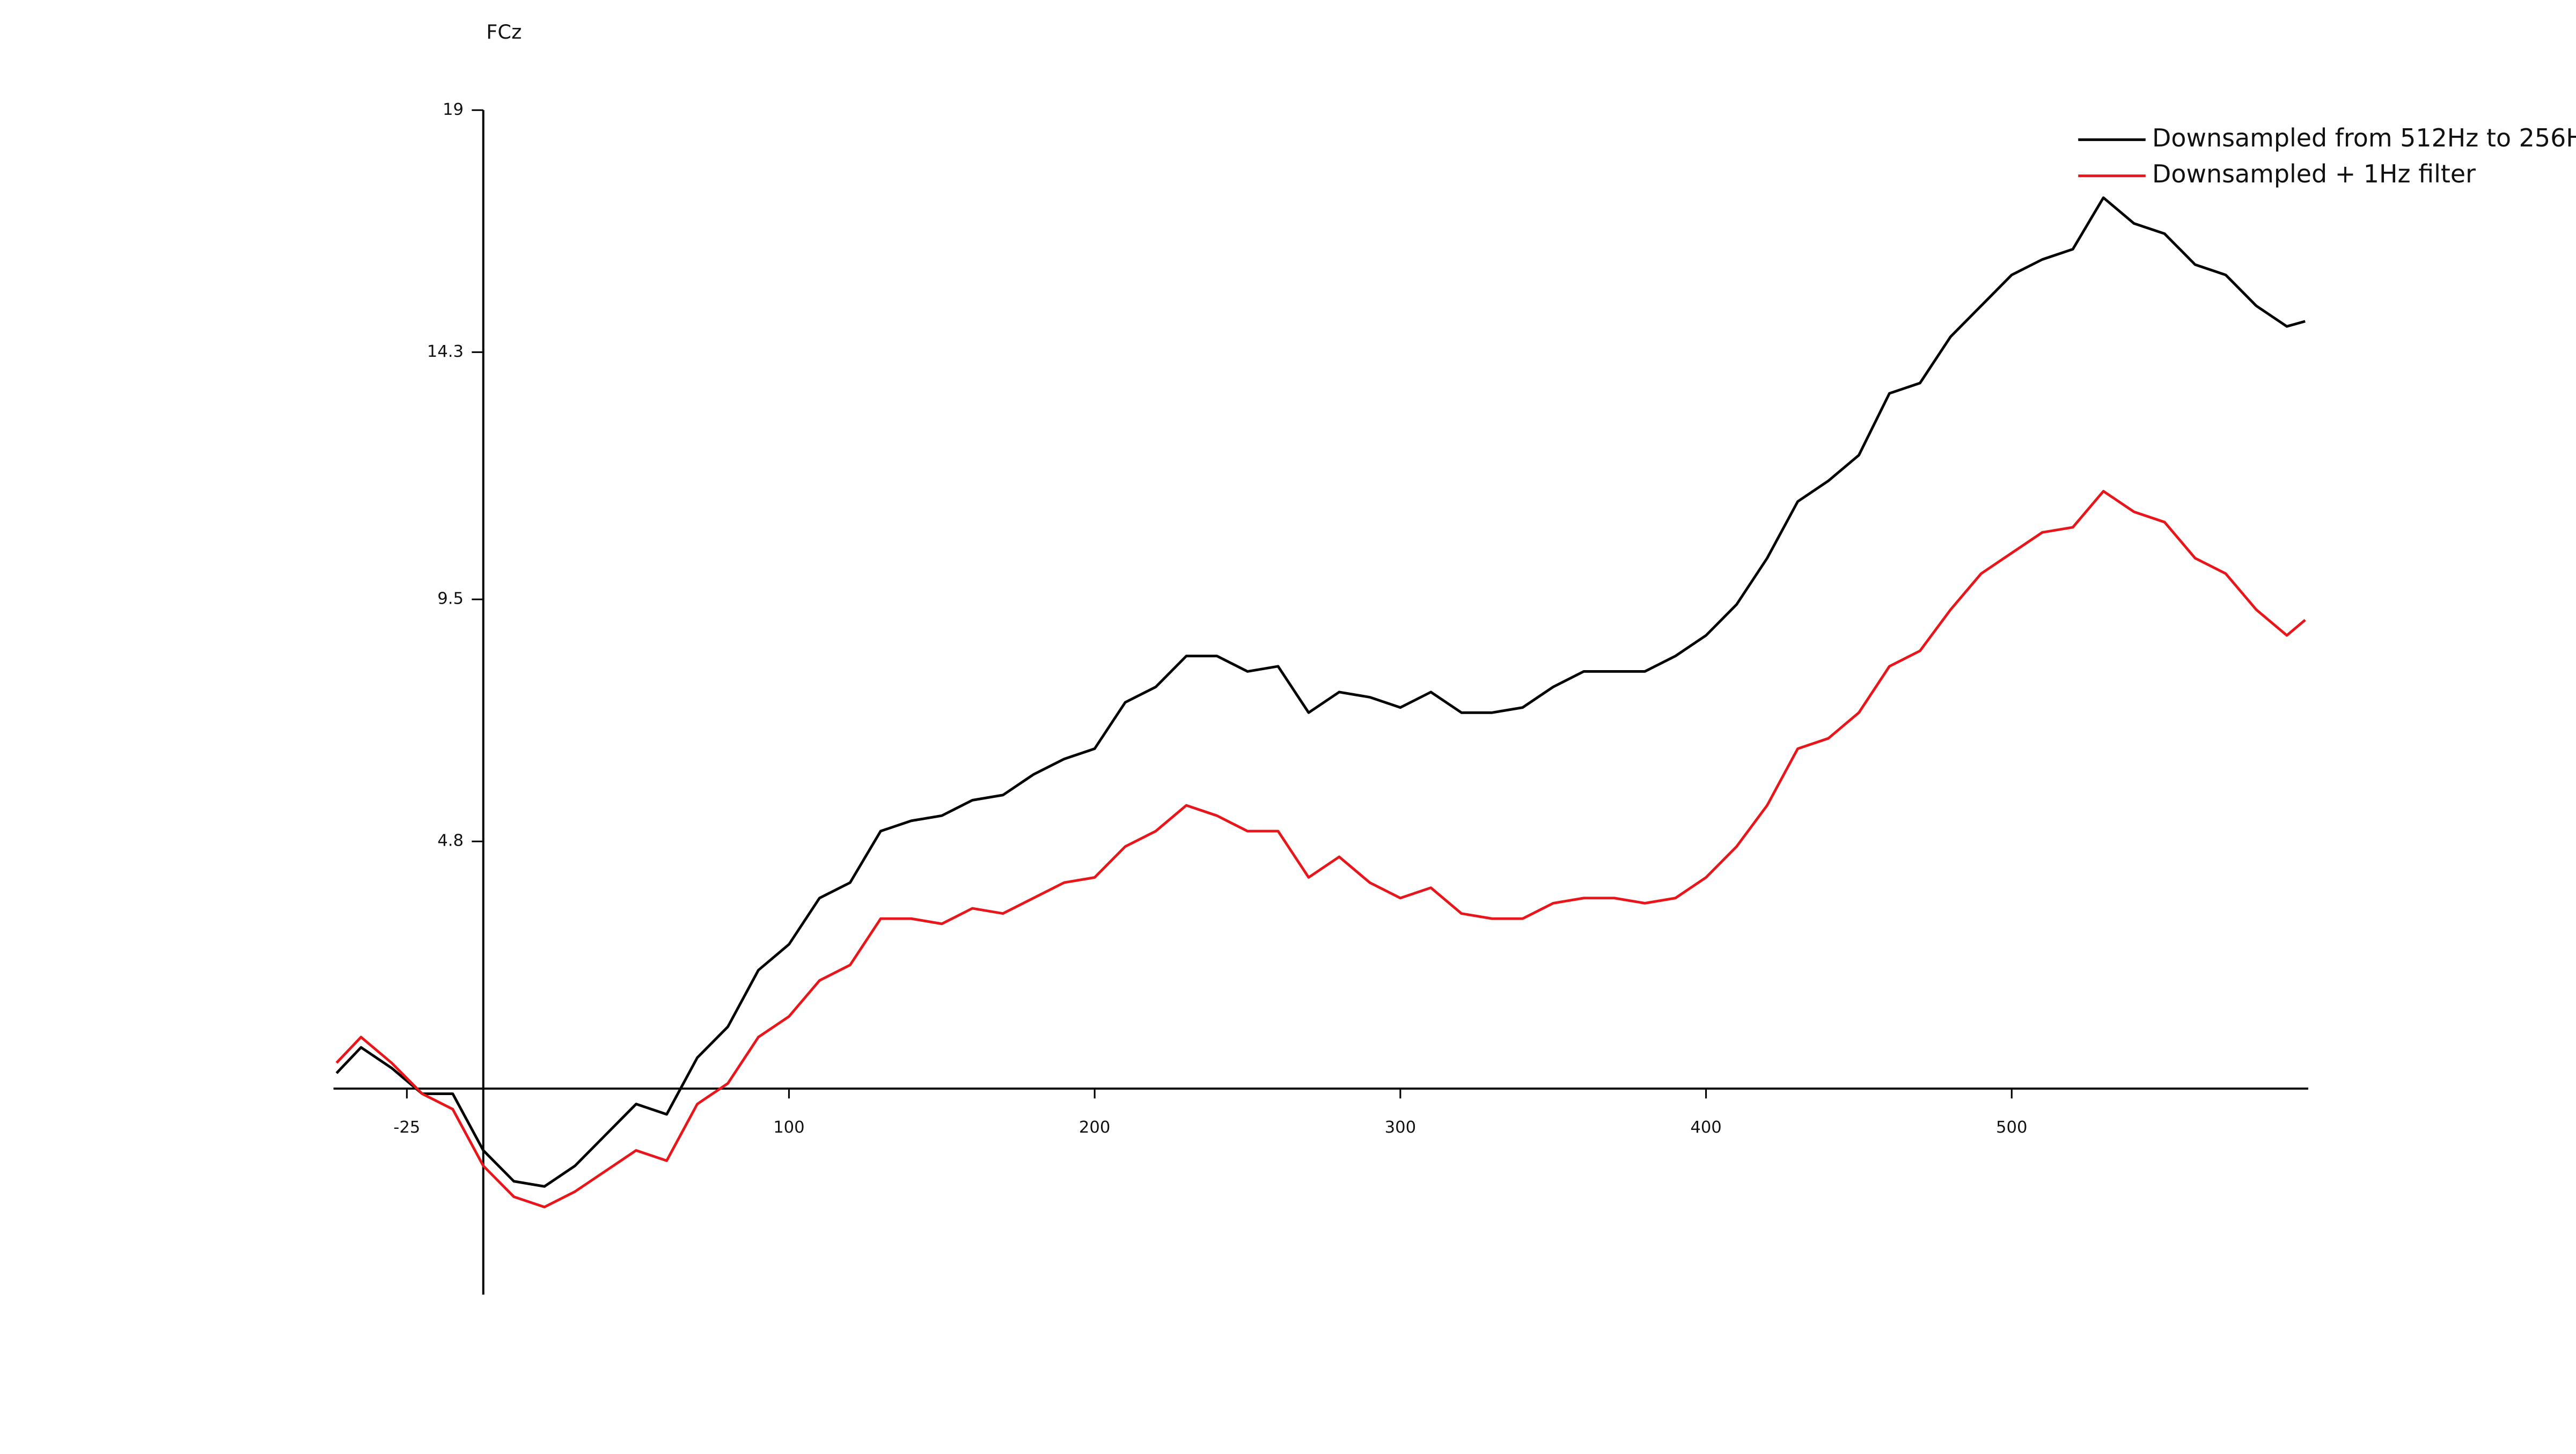  I want to click on x-tick-label: 400, so click(1705, 1127).